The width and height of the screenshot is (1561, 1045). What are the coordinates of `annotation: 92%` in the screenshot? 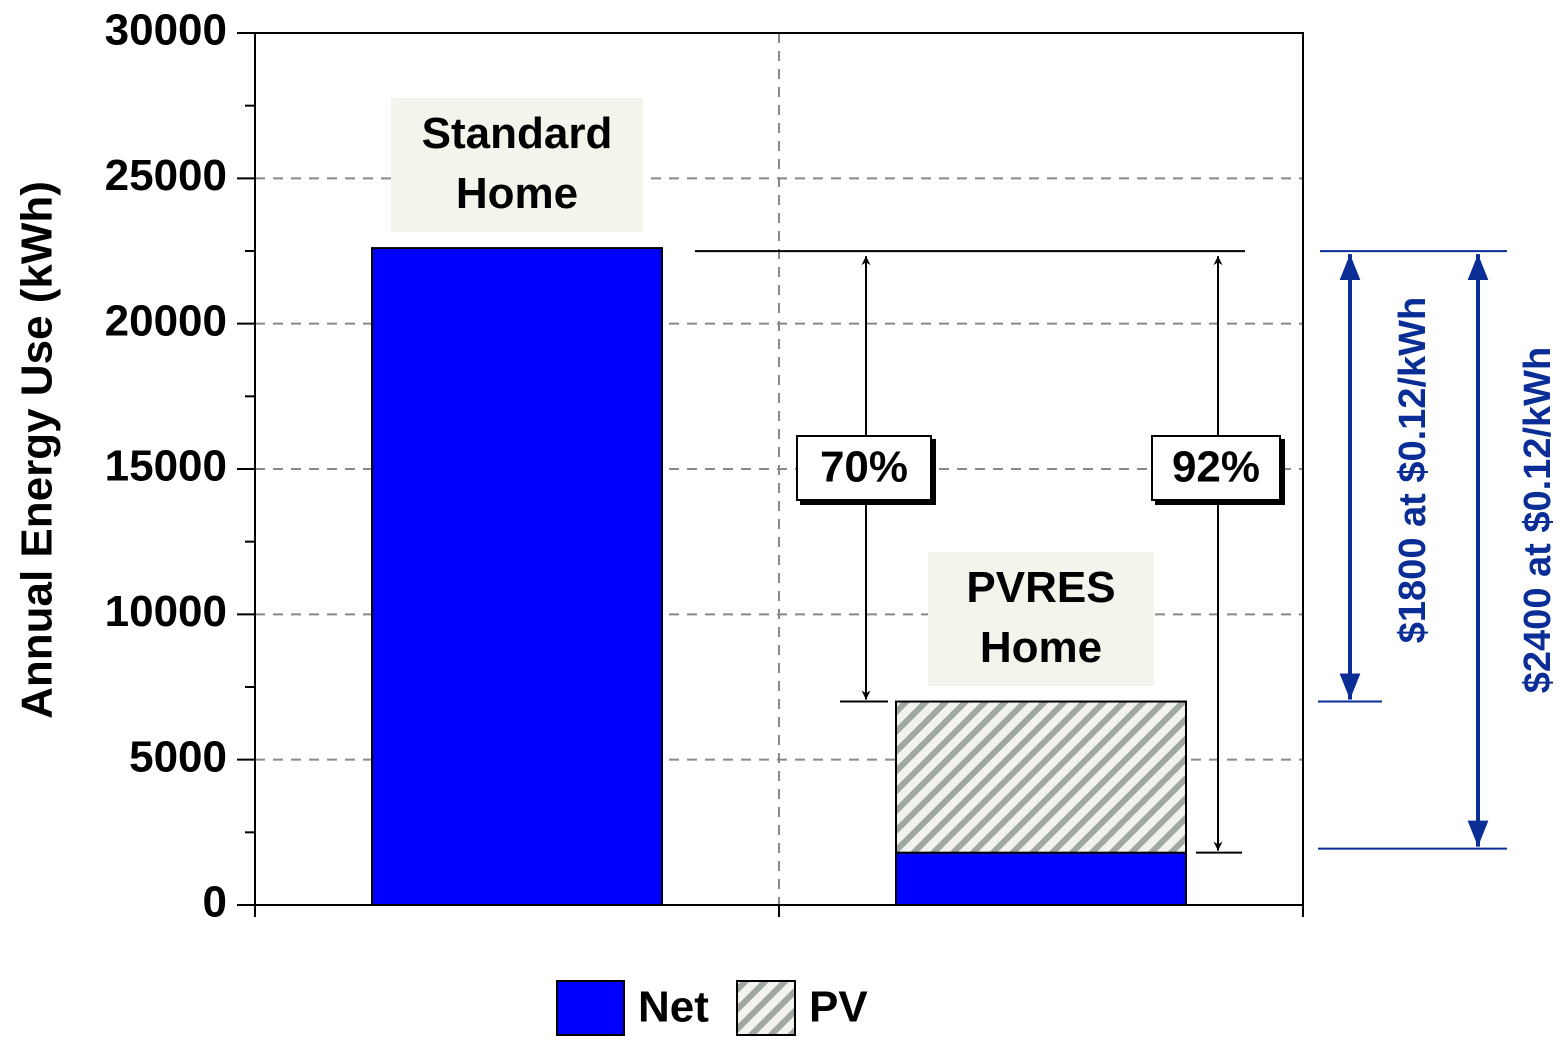 It's located at (1216, 467).